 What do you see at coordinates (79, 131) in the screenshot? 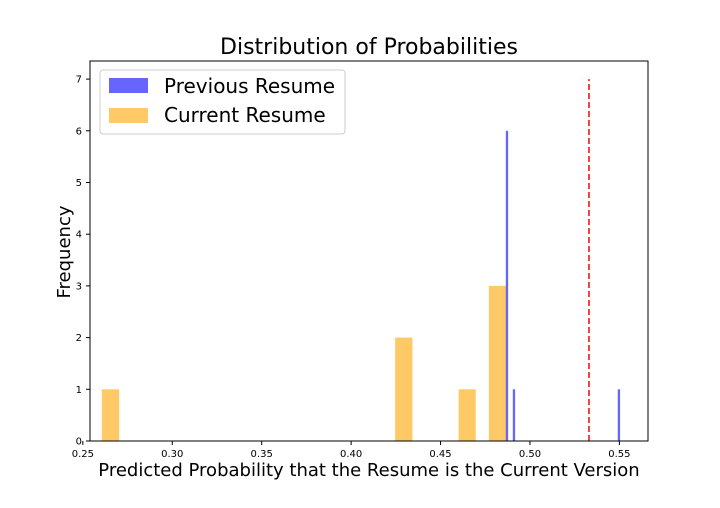
I see `y-tick-label: 6` at bounding box center [79, 131].